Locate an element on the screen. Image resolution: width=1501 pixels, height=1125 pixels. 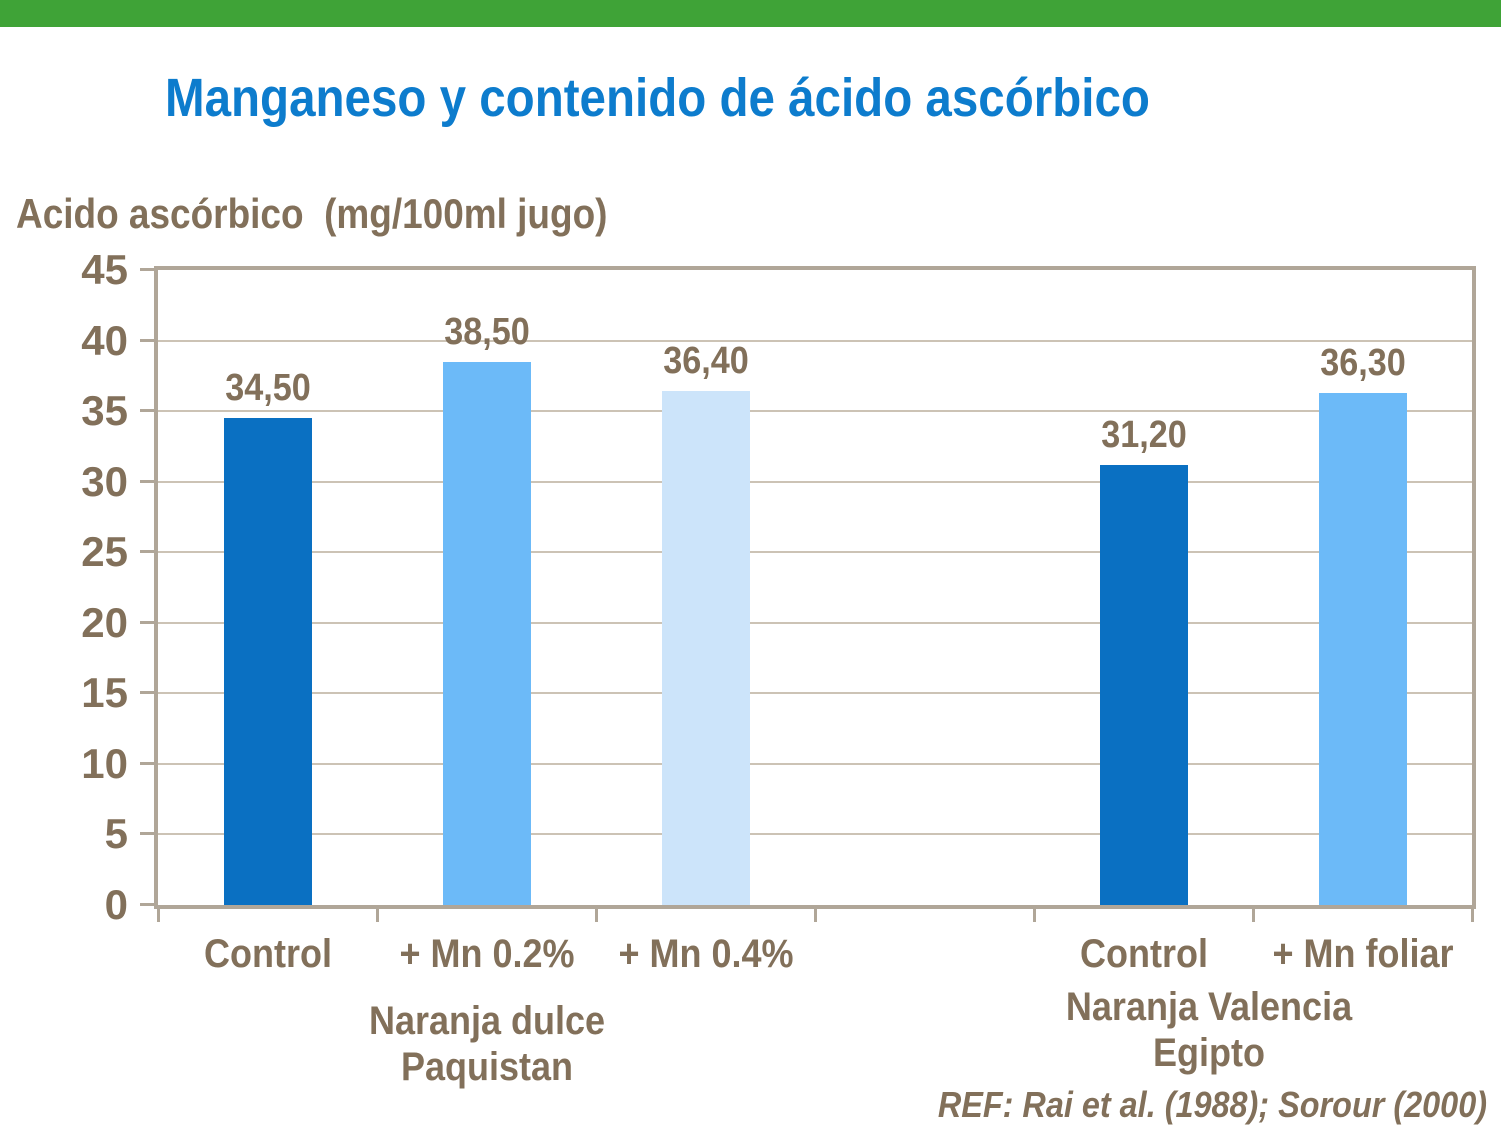
bar-value-label: 34,50 is located at coordinates (267, 388).